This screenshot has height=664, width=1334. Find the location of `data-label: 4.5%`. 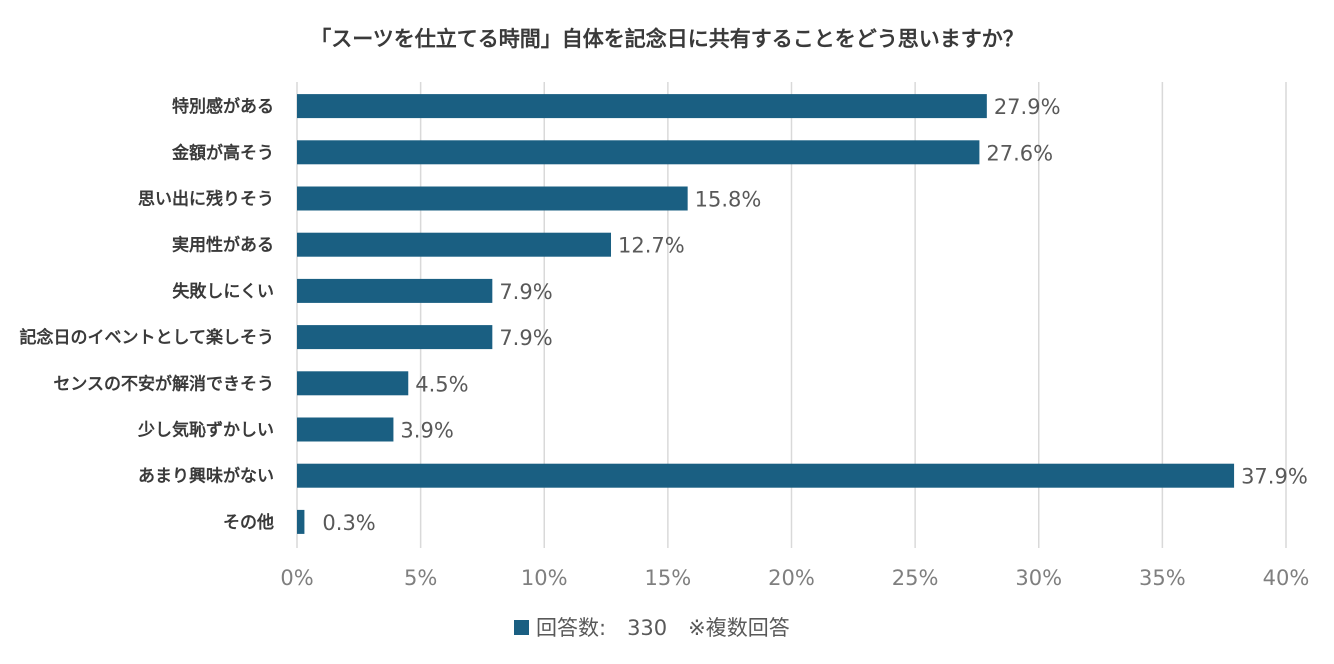

data-label: 4.5% is located at coordinates (441, 384).